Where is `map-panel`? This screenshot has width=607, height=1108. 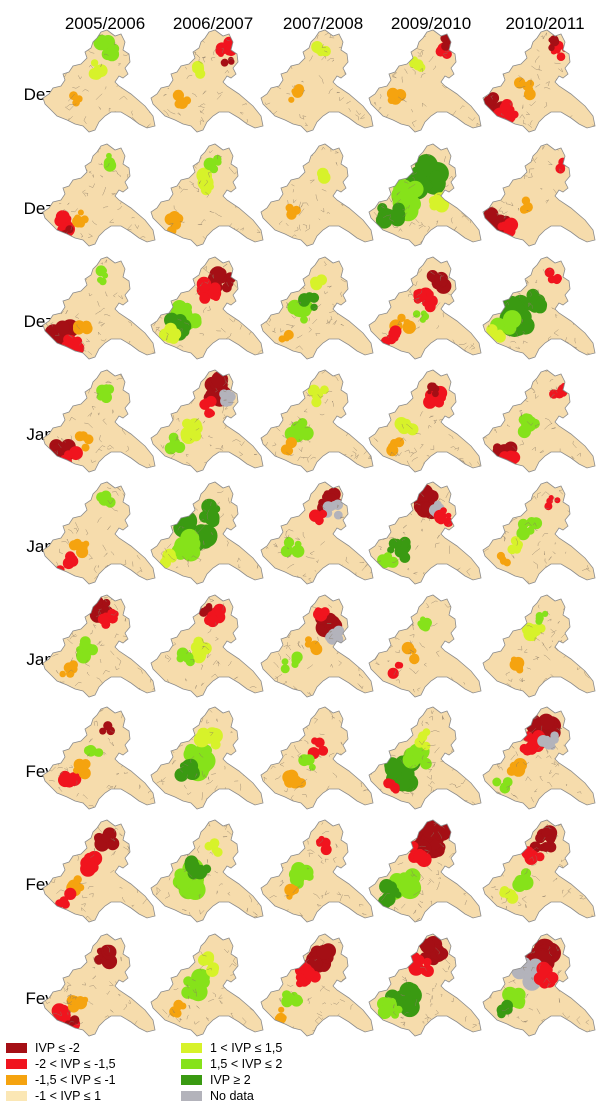
map-panel is located at coordinates (318, 423).